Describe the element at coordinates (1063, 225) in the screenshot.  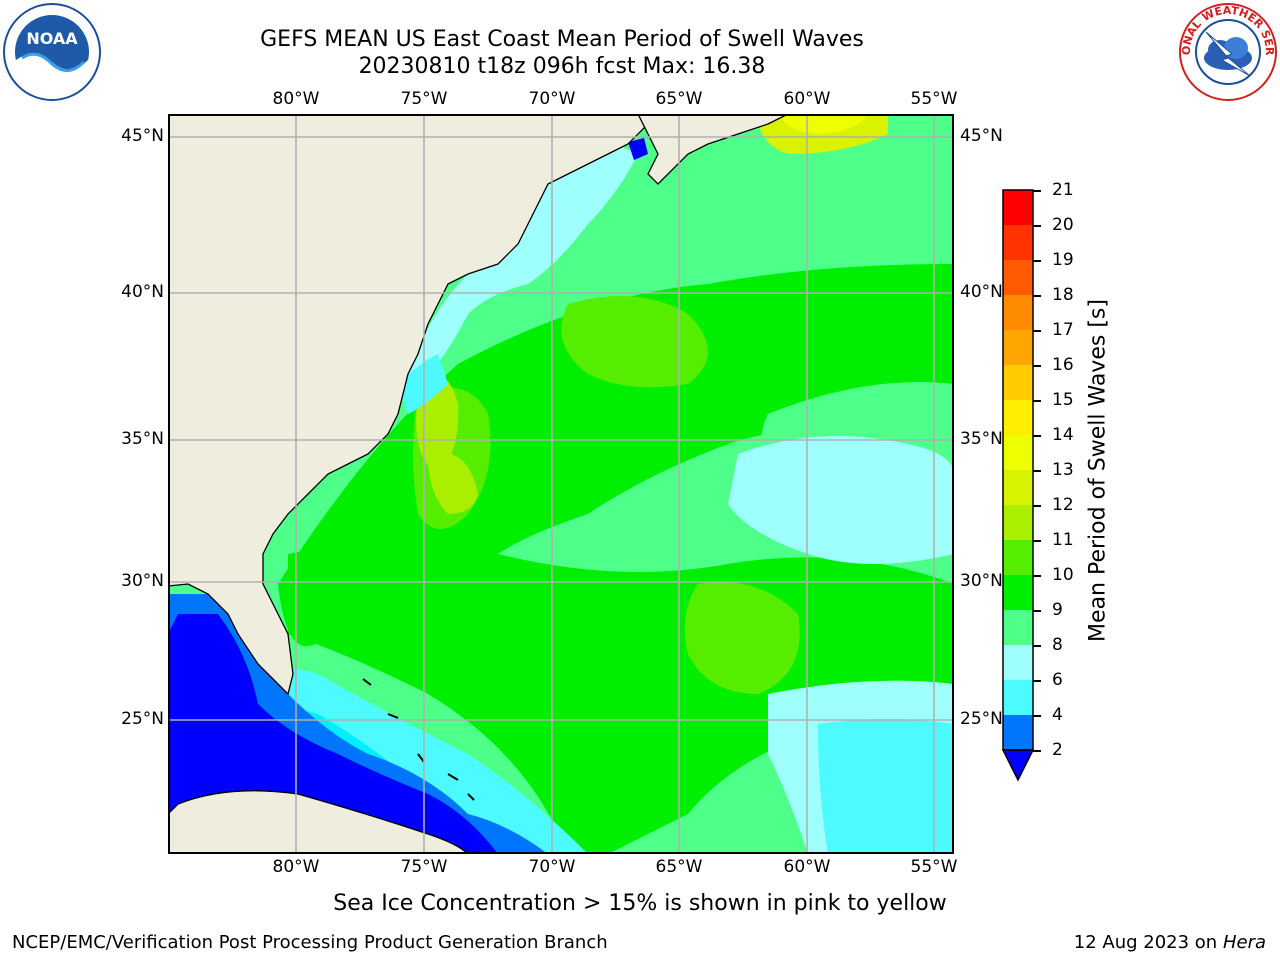
I see `colorbar-tick-label: 20` at that location.